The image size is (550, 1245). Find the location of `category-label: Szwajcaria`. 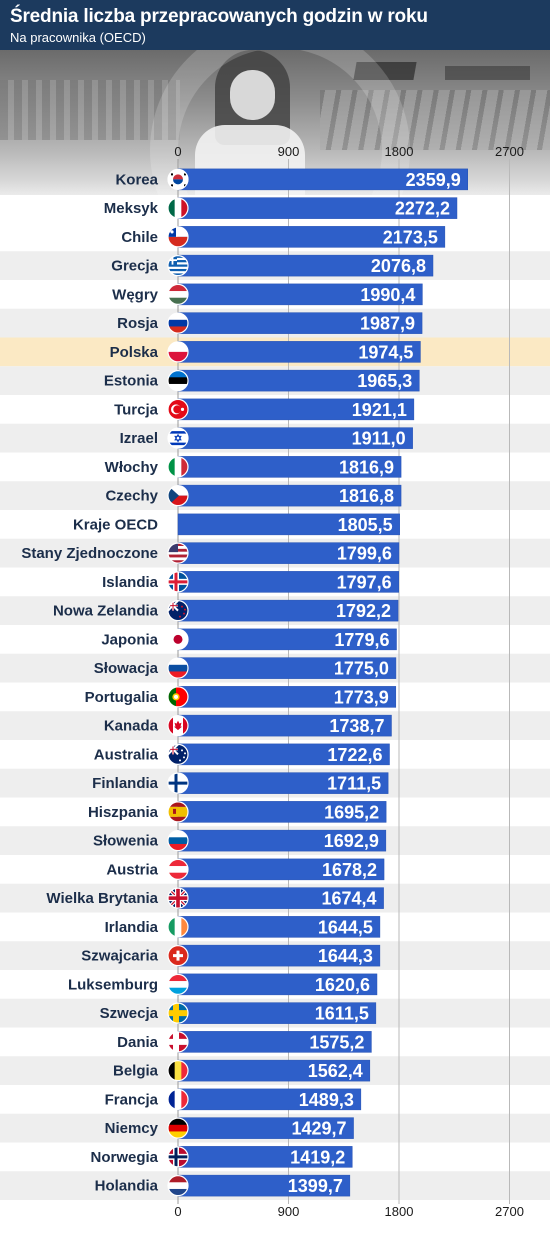

category-label: Szwajcaria is located at coordinates (119, 956).